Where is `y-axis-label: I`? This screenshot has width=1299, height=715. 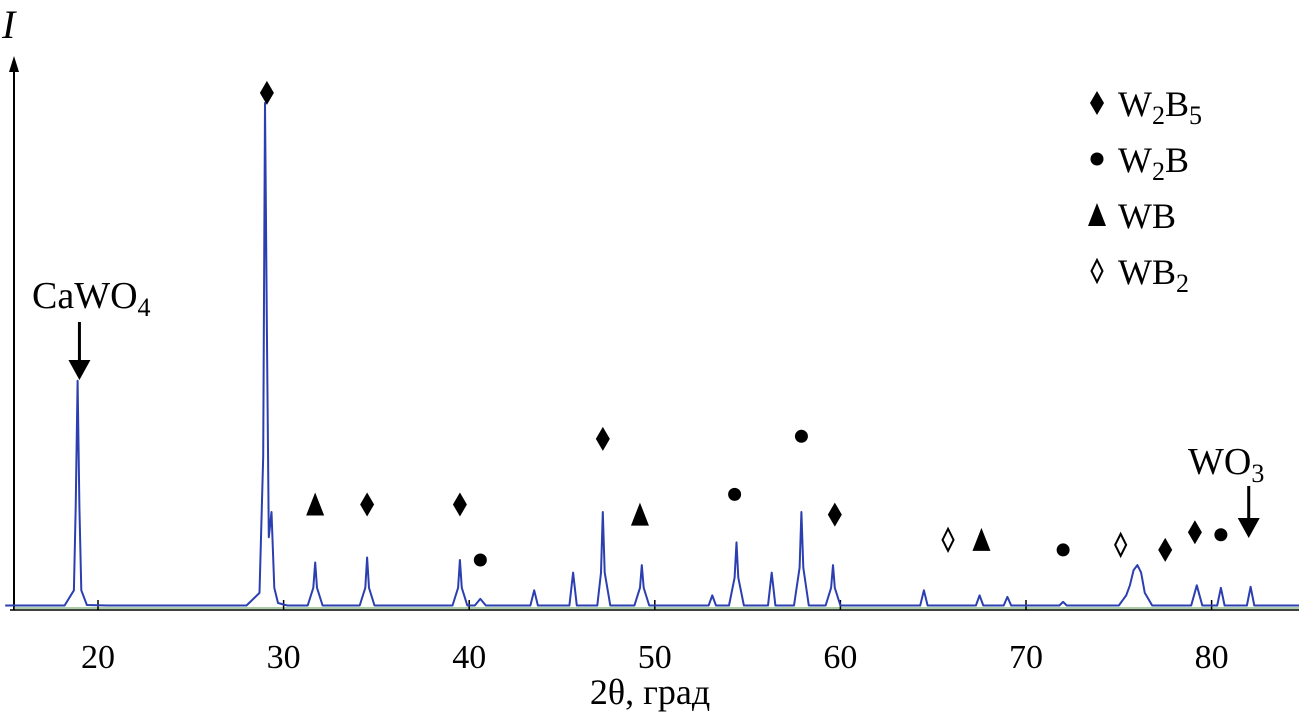
y-axis-label: I is located at coordinates (9, 24).